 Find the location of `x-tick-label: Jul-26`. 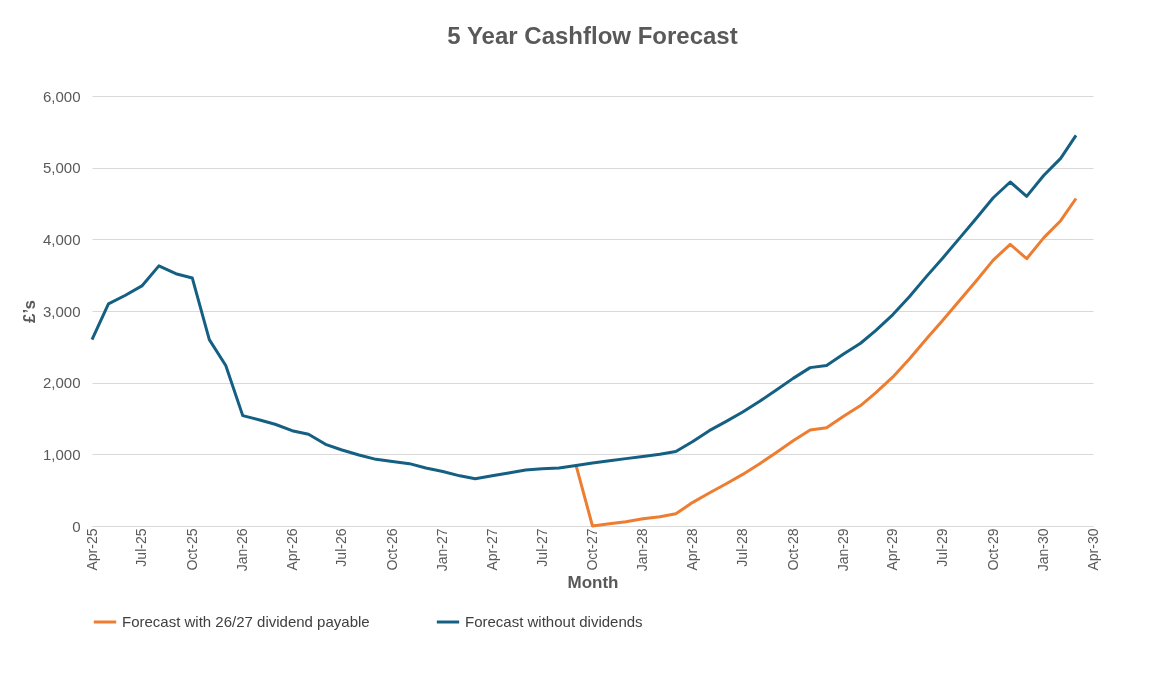

x-tick-label: Jul-26 is located at coordinates (341, 547).